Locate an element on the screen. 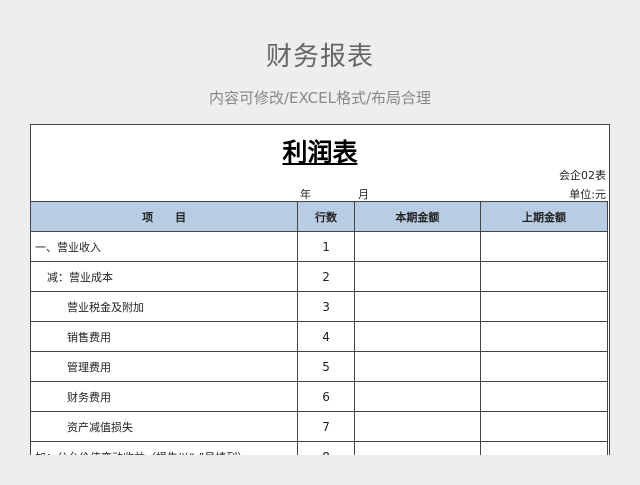  table-row: 销售费用 4 is located at coordinates (320, 336).